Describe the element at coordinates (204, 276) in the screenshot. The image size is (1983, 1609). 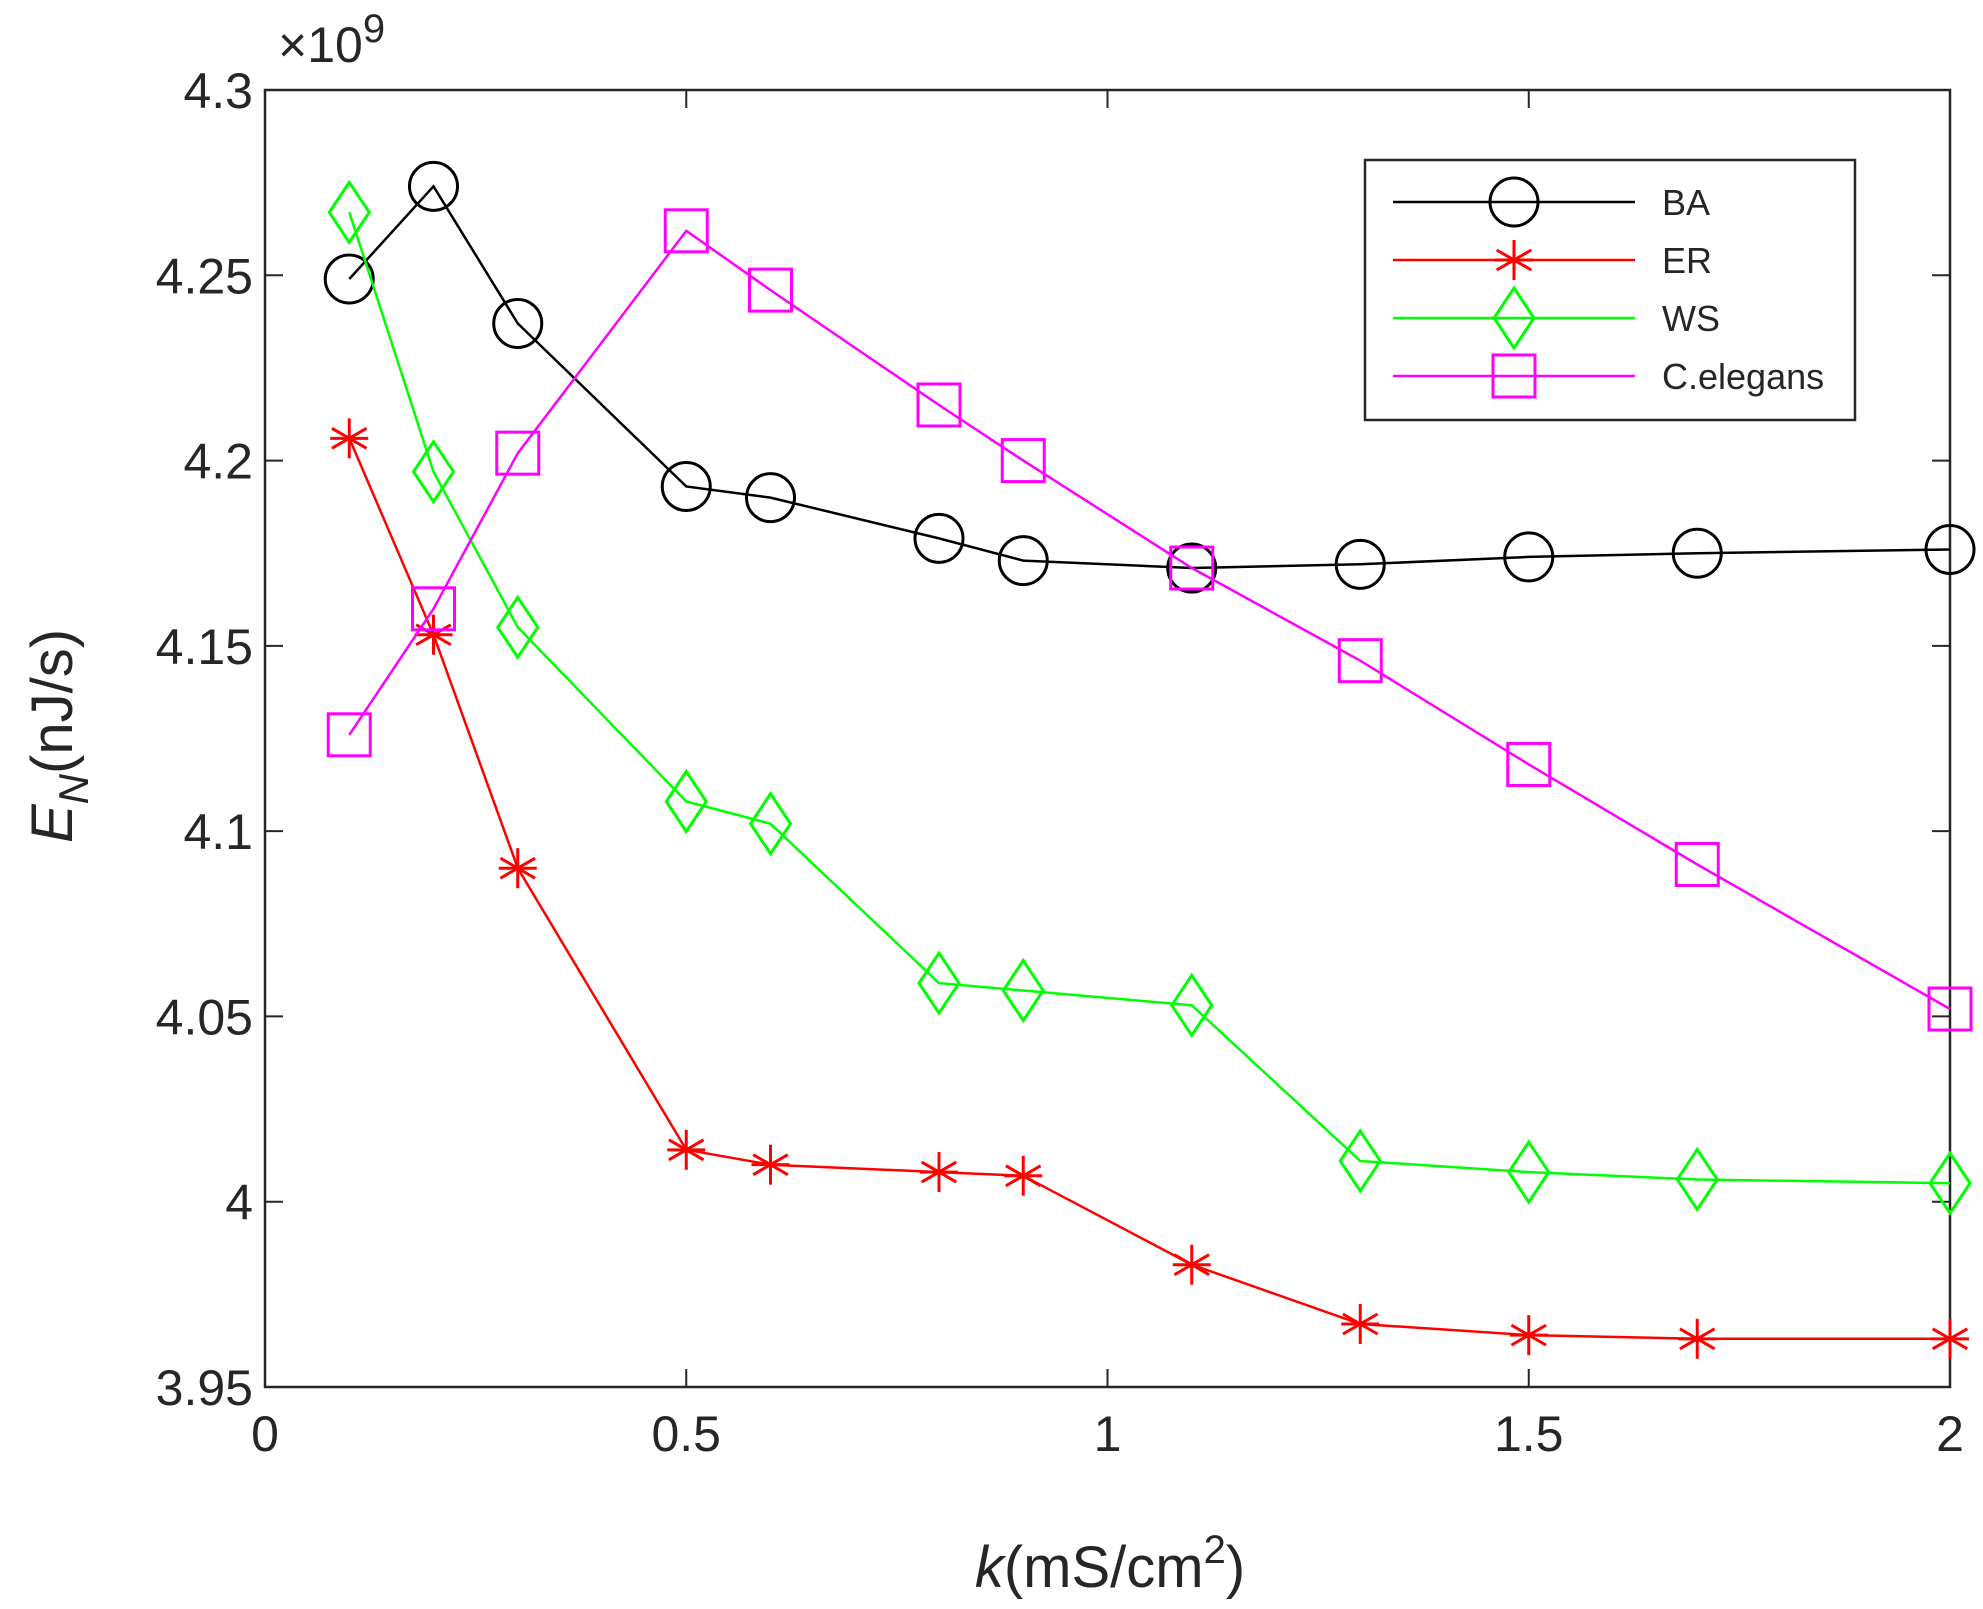
I see `y-tick-label: 4.25` at that location.